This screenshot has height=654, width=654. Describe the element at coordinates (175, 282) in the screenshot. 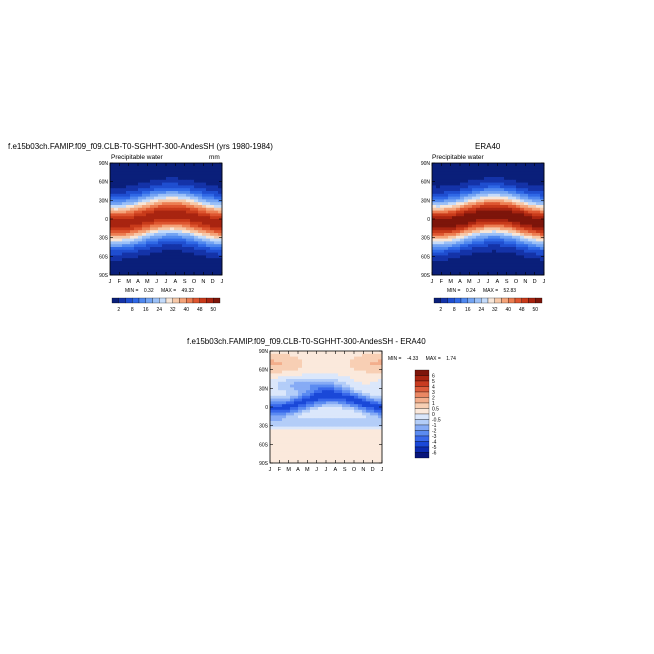

I see `x-tick-label: A` at that location.